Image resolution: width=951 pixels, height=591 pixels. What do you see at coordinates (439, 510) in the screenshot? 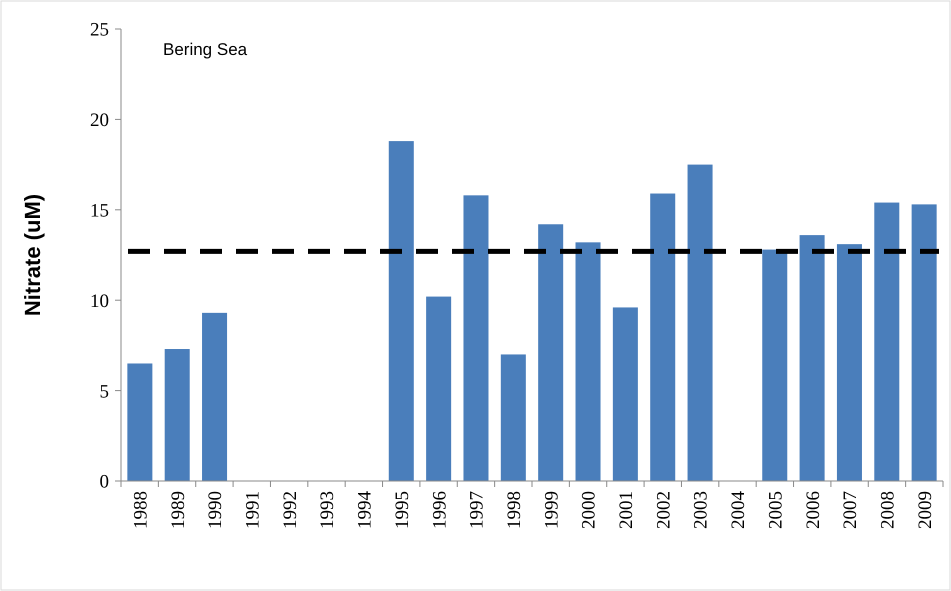
I see `x-tick-label: 1996` at bounding box center [439, 510].